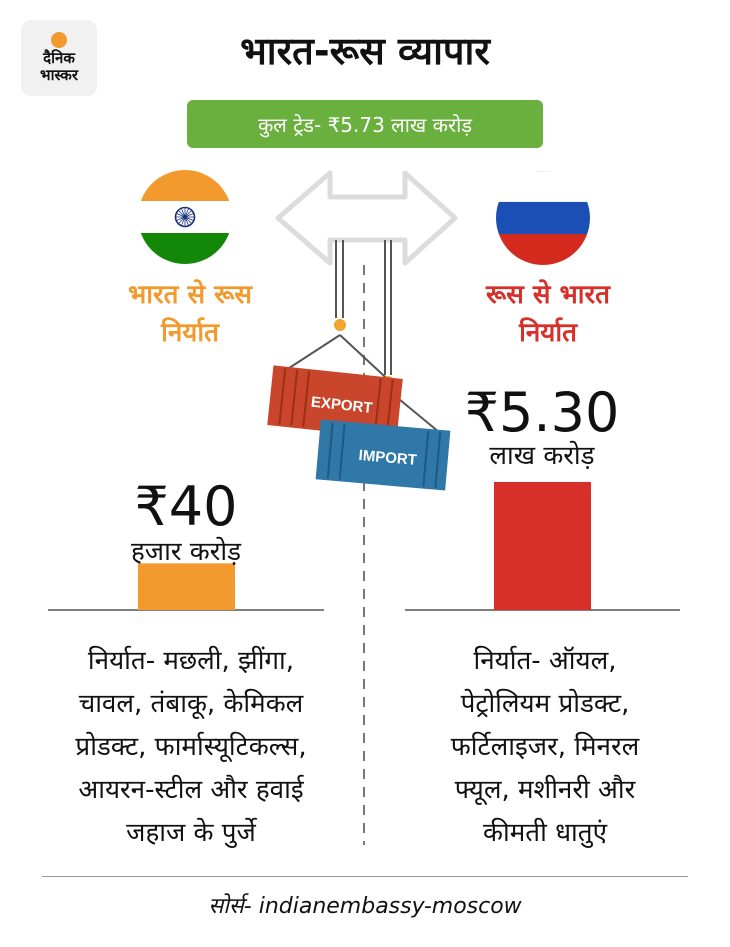 Image resolution: width=730 pixels, height=947 pixels. Describe the element at coordinates (191, 704) in the screenshot. I see `india-desc-line: चावल, तंबाकू, केमिकल` at that location.